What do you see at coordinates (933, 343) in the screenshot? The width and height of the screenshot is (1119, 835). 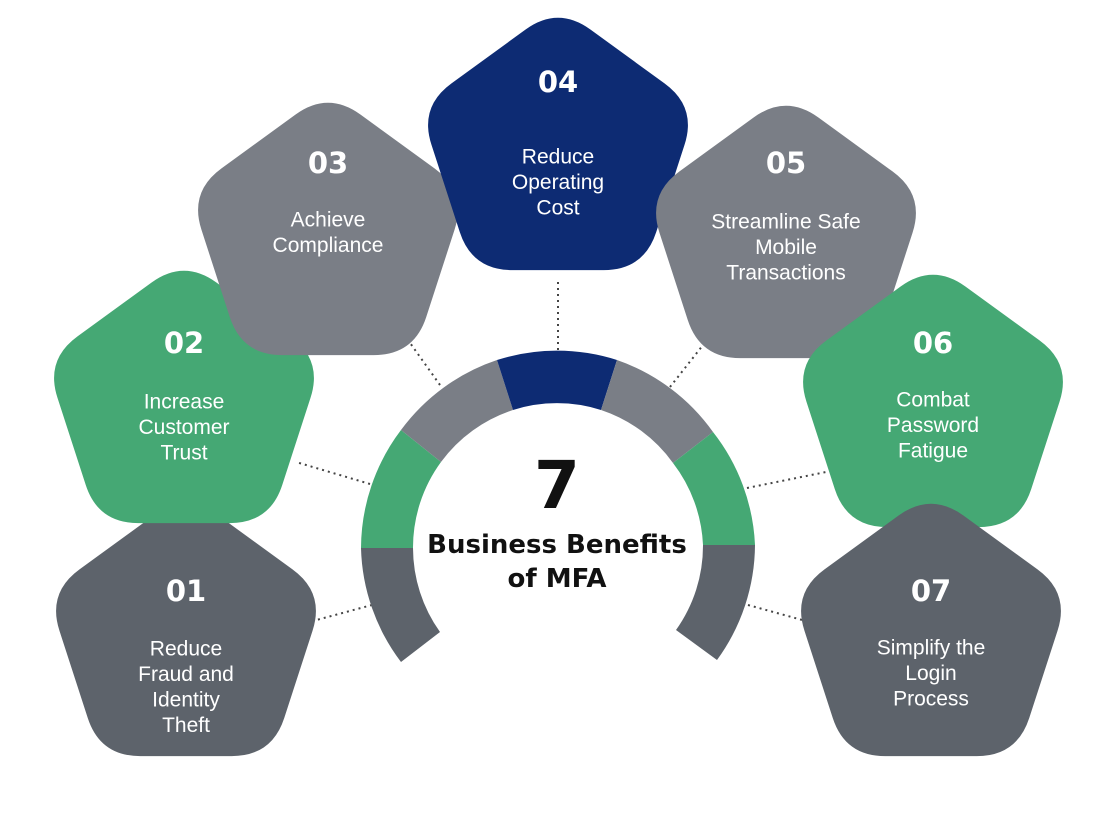 I see `benefit-number-06: 06` at bounding box center [933, 343].